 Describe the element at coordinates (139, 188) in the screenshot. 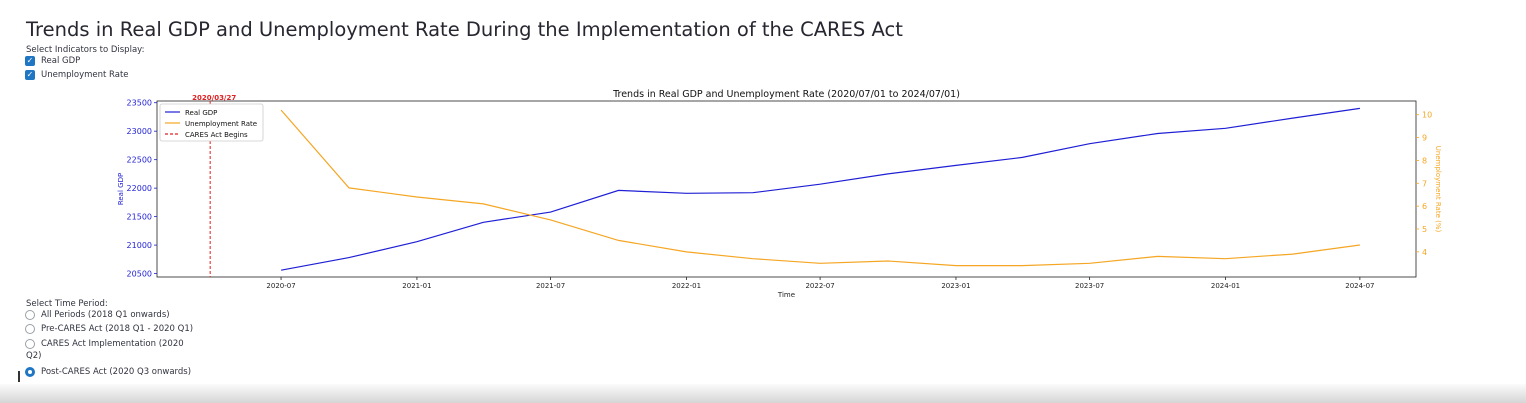

I see `y-left-tick-label: 22000` at that location.